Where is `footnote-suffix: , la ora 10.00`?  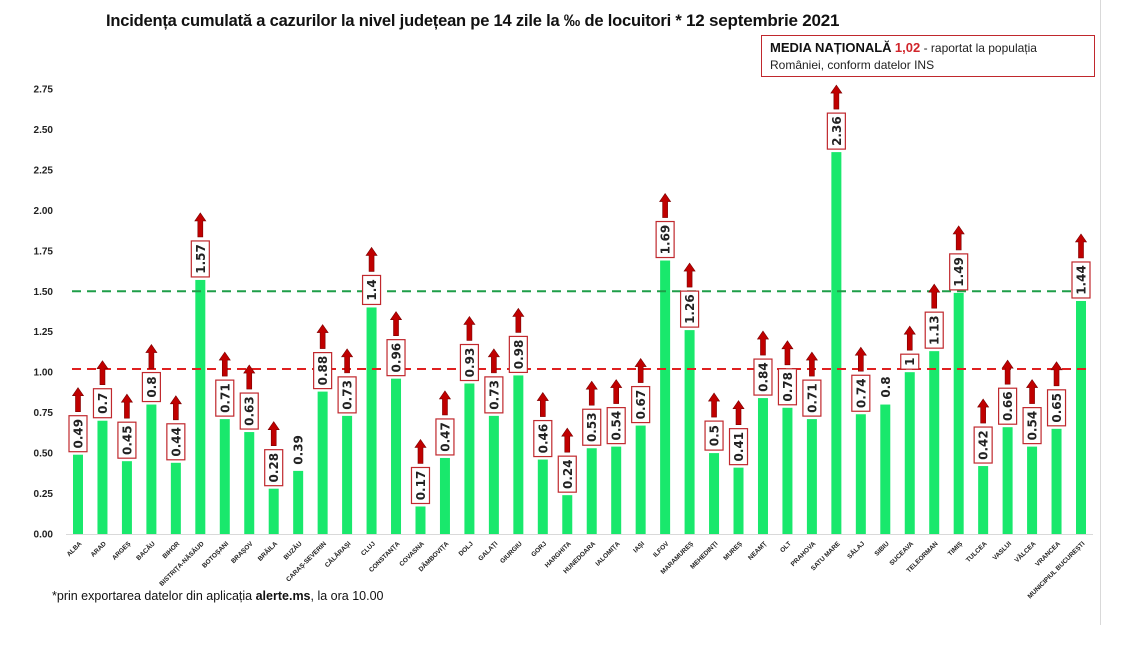
footnote-suffix: , la ora 10.00 is located at coordinates (347, 596).